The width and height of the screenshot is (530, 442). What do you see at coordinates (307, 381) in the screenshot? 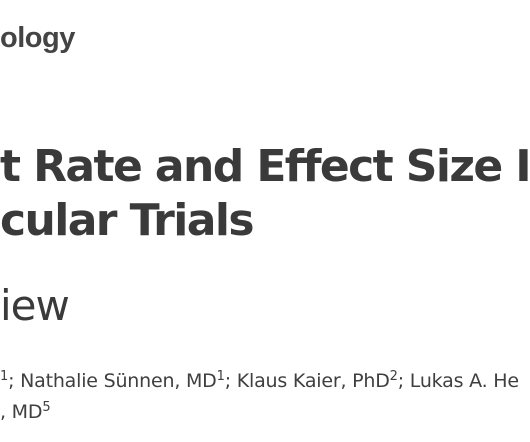
I see `author-name: ; Klaus Kaier, PhD` at bounding box center [307, 381].